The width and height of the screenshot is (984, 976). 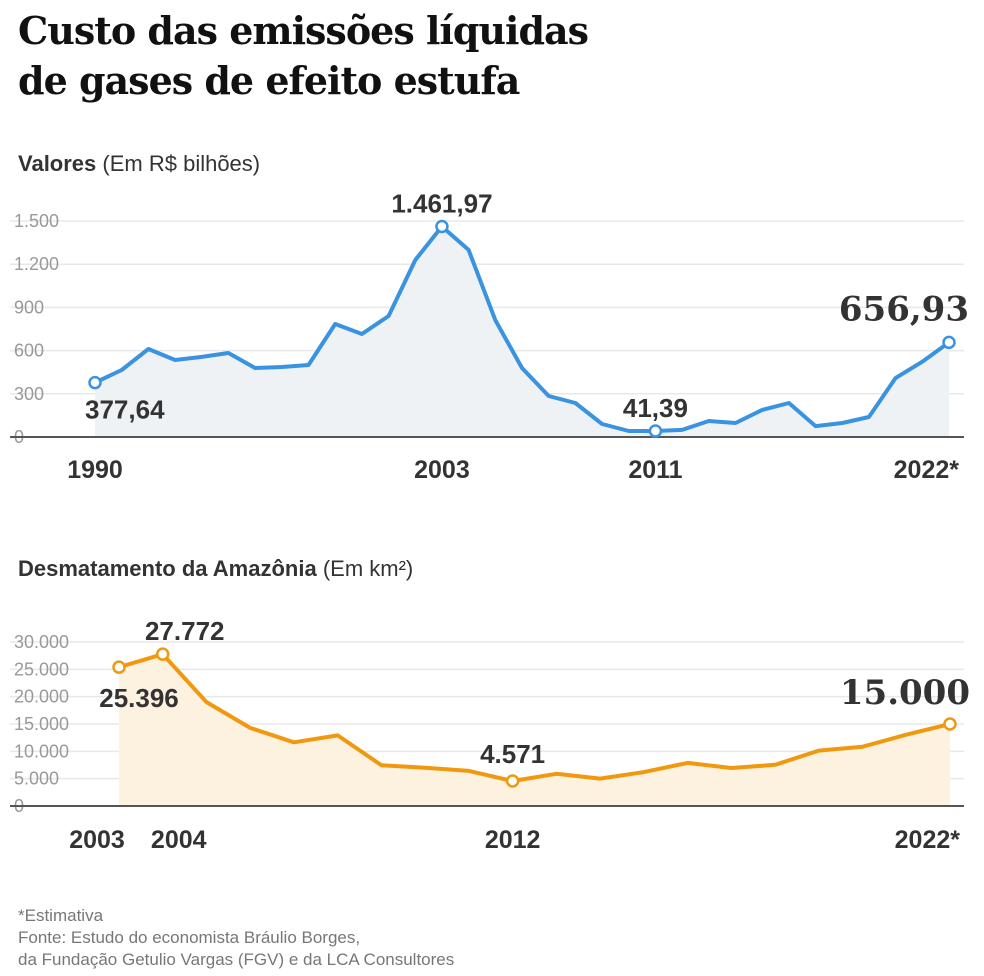 What do you see at coordinates (928, 840) in the screenshot?
I see `chart2-xtick-label: 2022*` at bounding box center [928, 840].